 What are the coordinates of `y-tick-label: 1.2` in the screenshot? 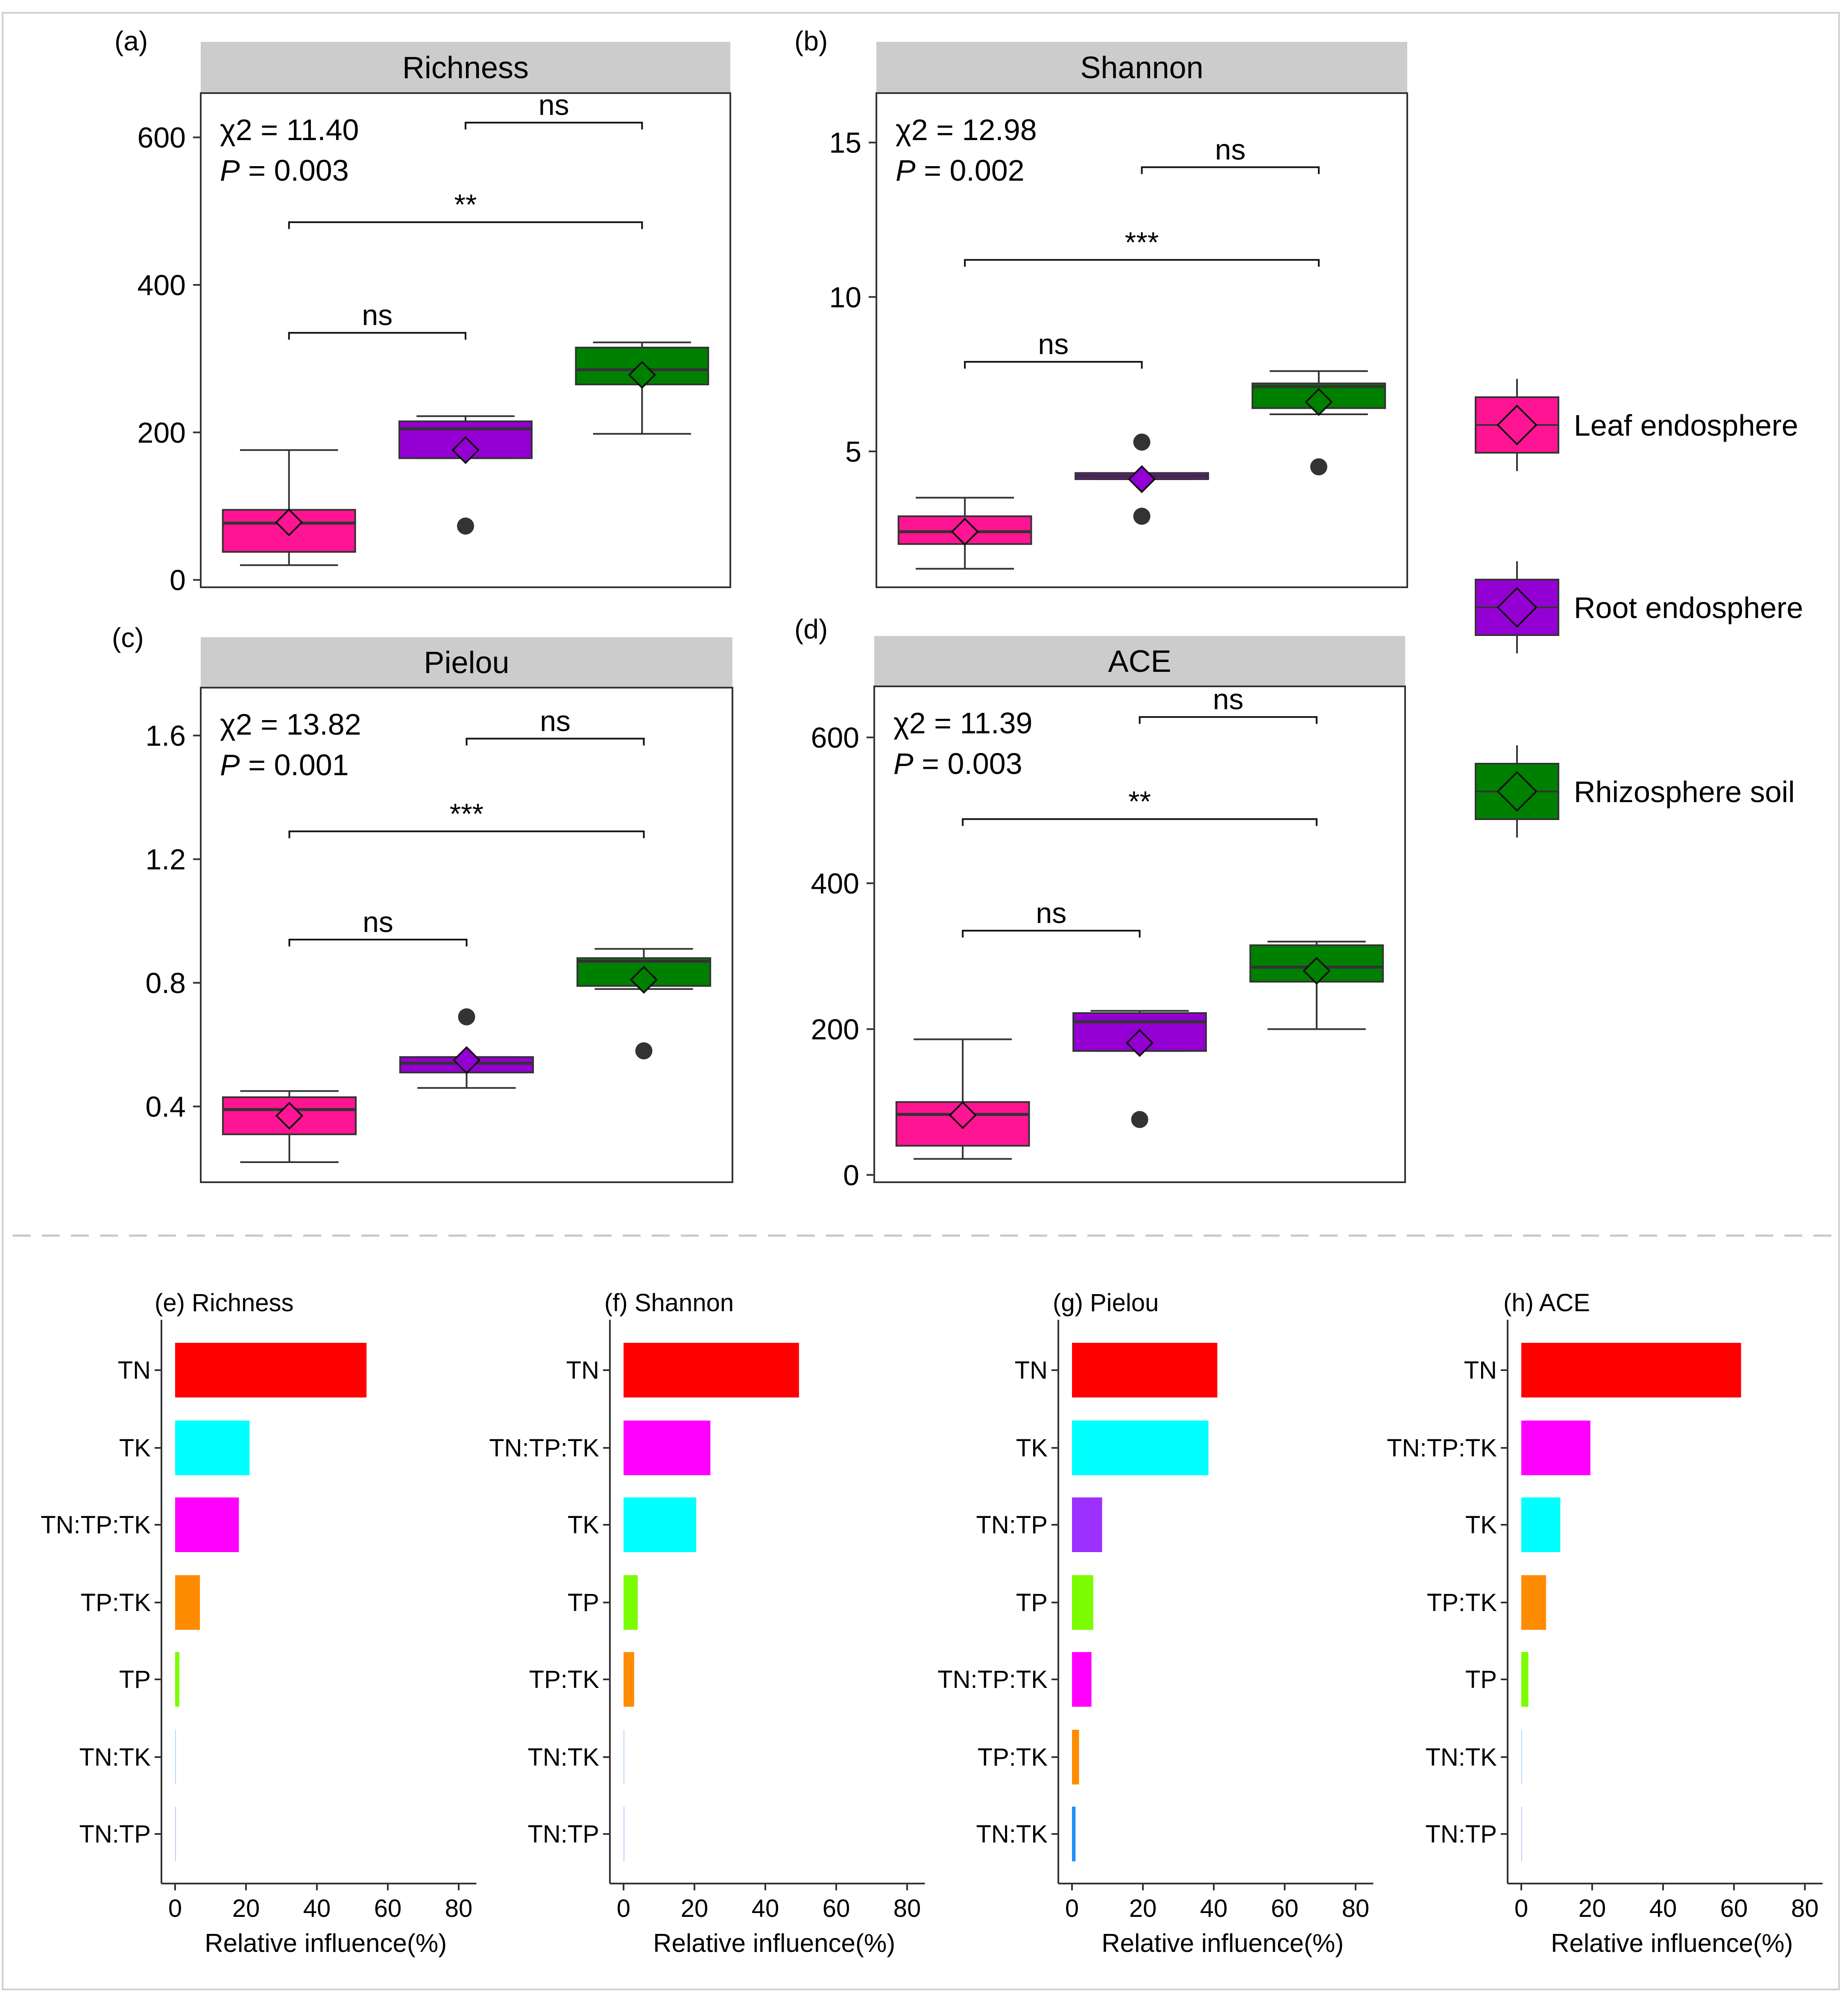 It's located at (165, 860).